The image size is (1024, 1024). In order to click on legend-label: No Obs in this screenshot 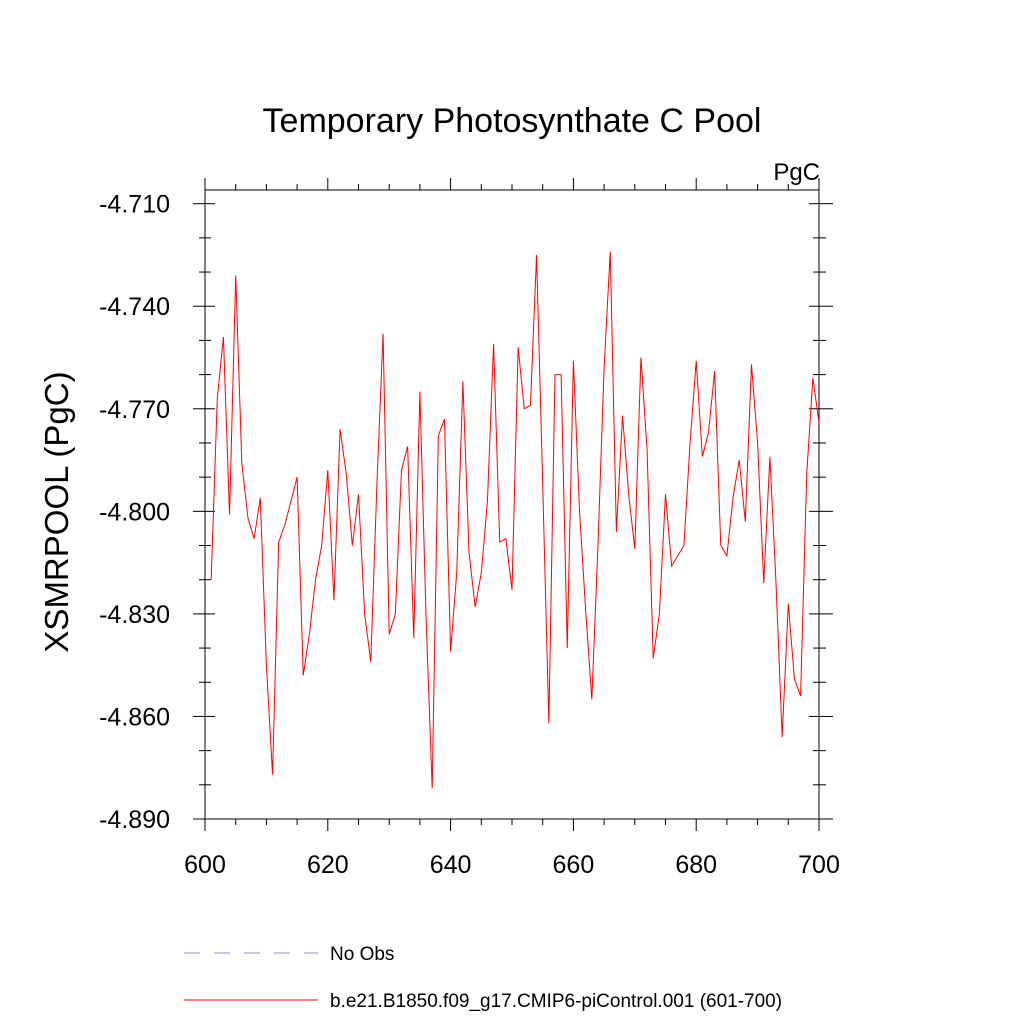, I will do `click(362, 954)`.